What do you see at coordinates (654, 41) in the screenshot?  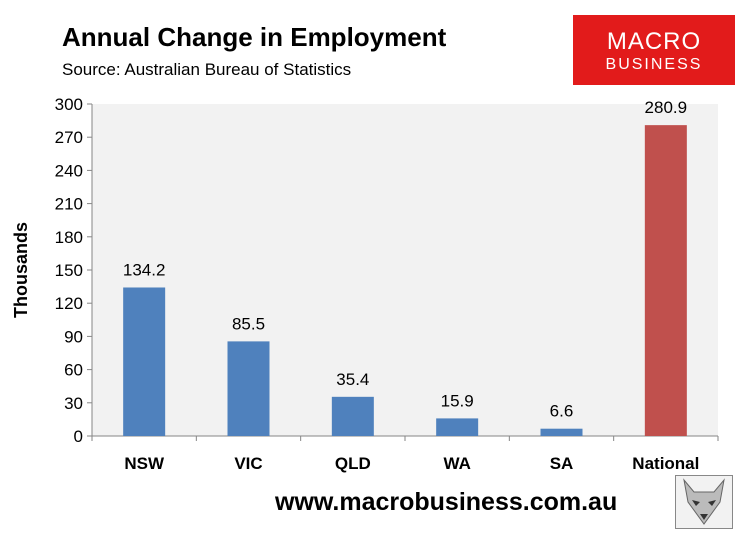 I see `logo-line-1: MACRO` at bounding box center [654, 41].